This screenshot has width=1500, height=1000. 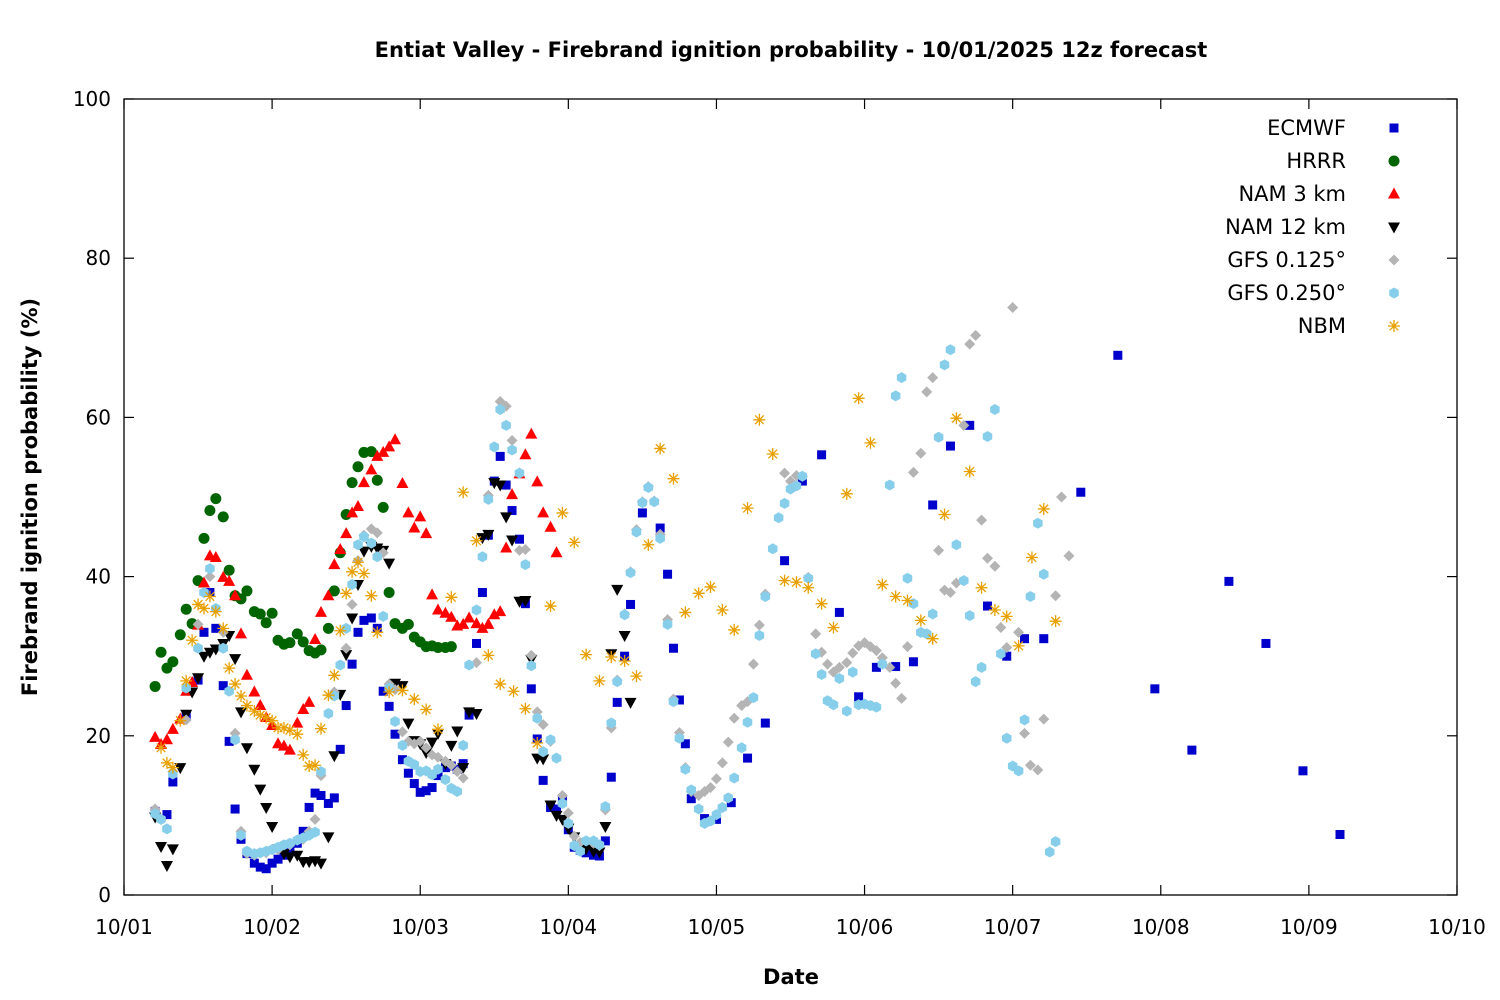 I want to click on y-tick-label: 20, so click(x=98, y=736).